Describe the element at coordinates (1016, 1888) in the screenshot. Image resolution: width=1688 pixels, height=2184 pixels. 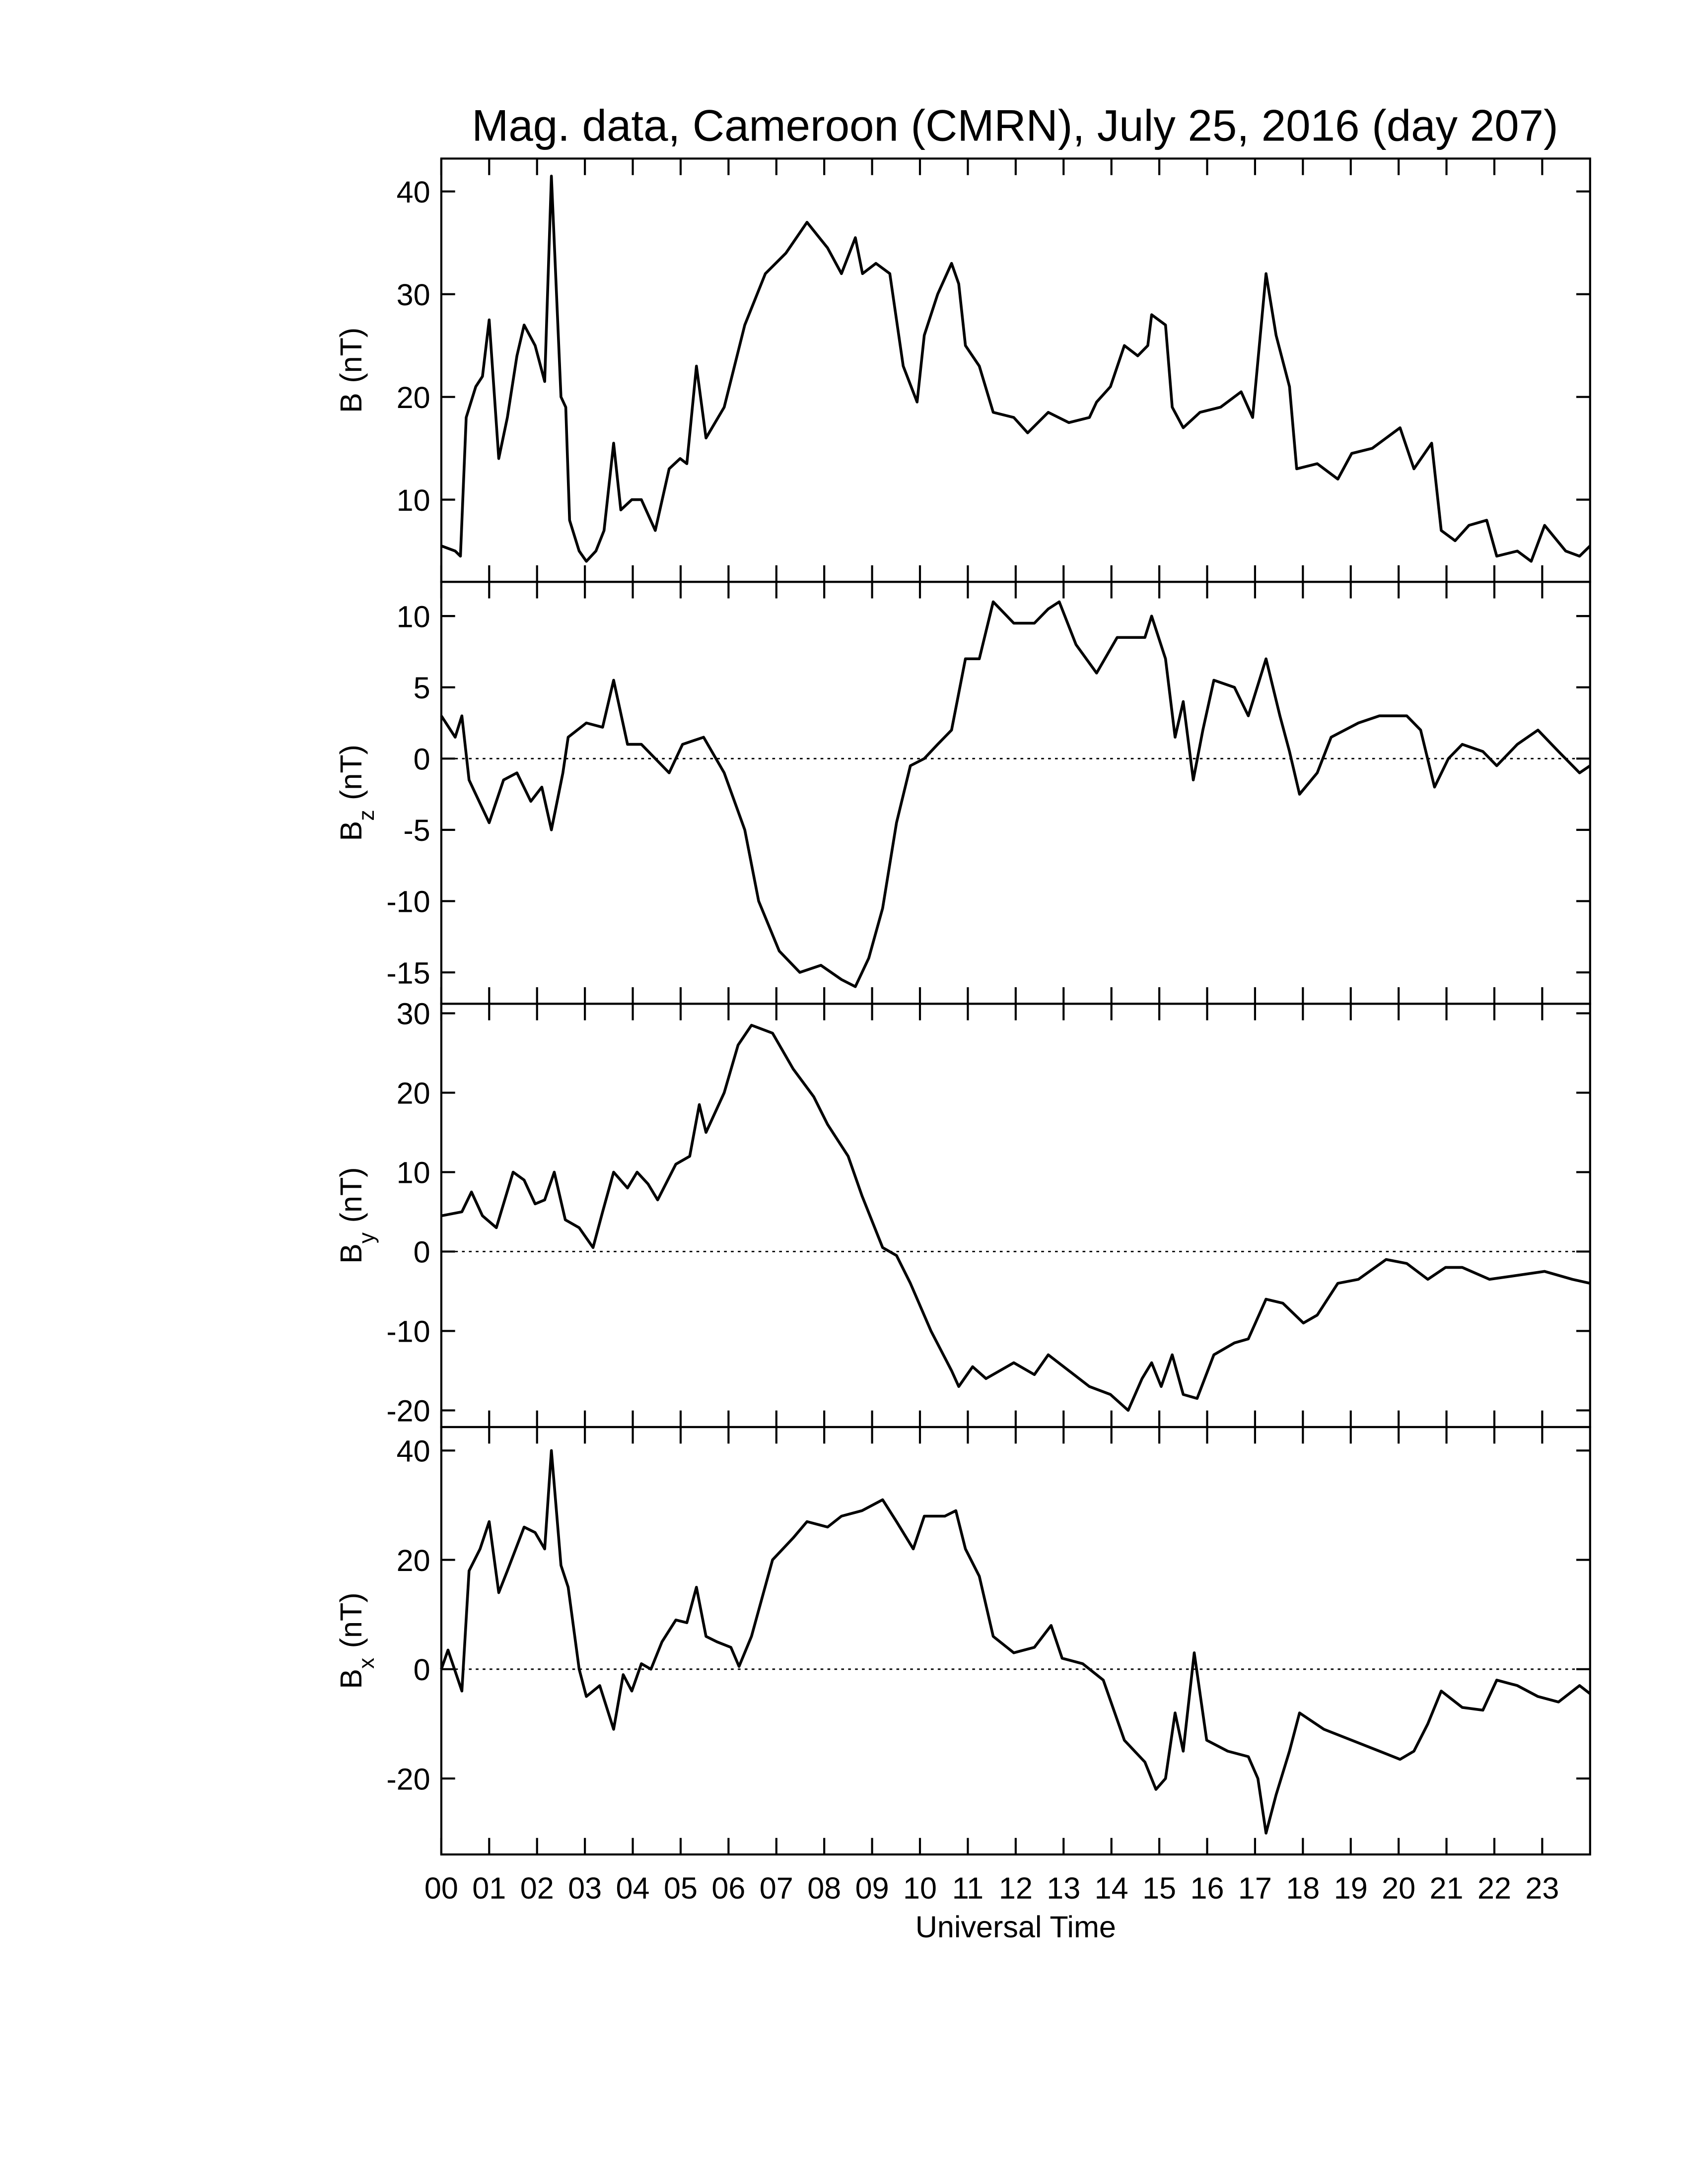
I see `x-tick-label: 12` at that location.